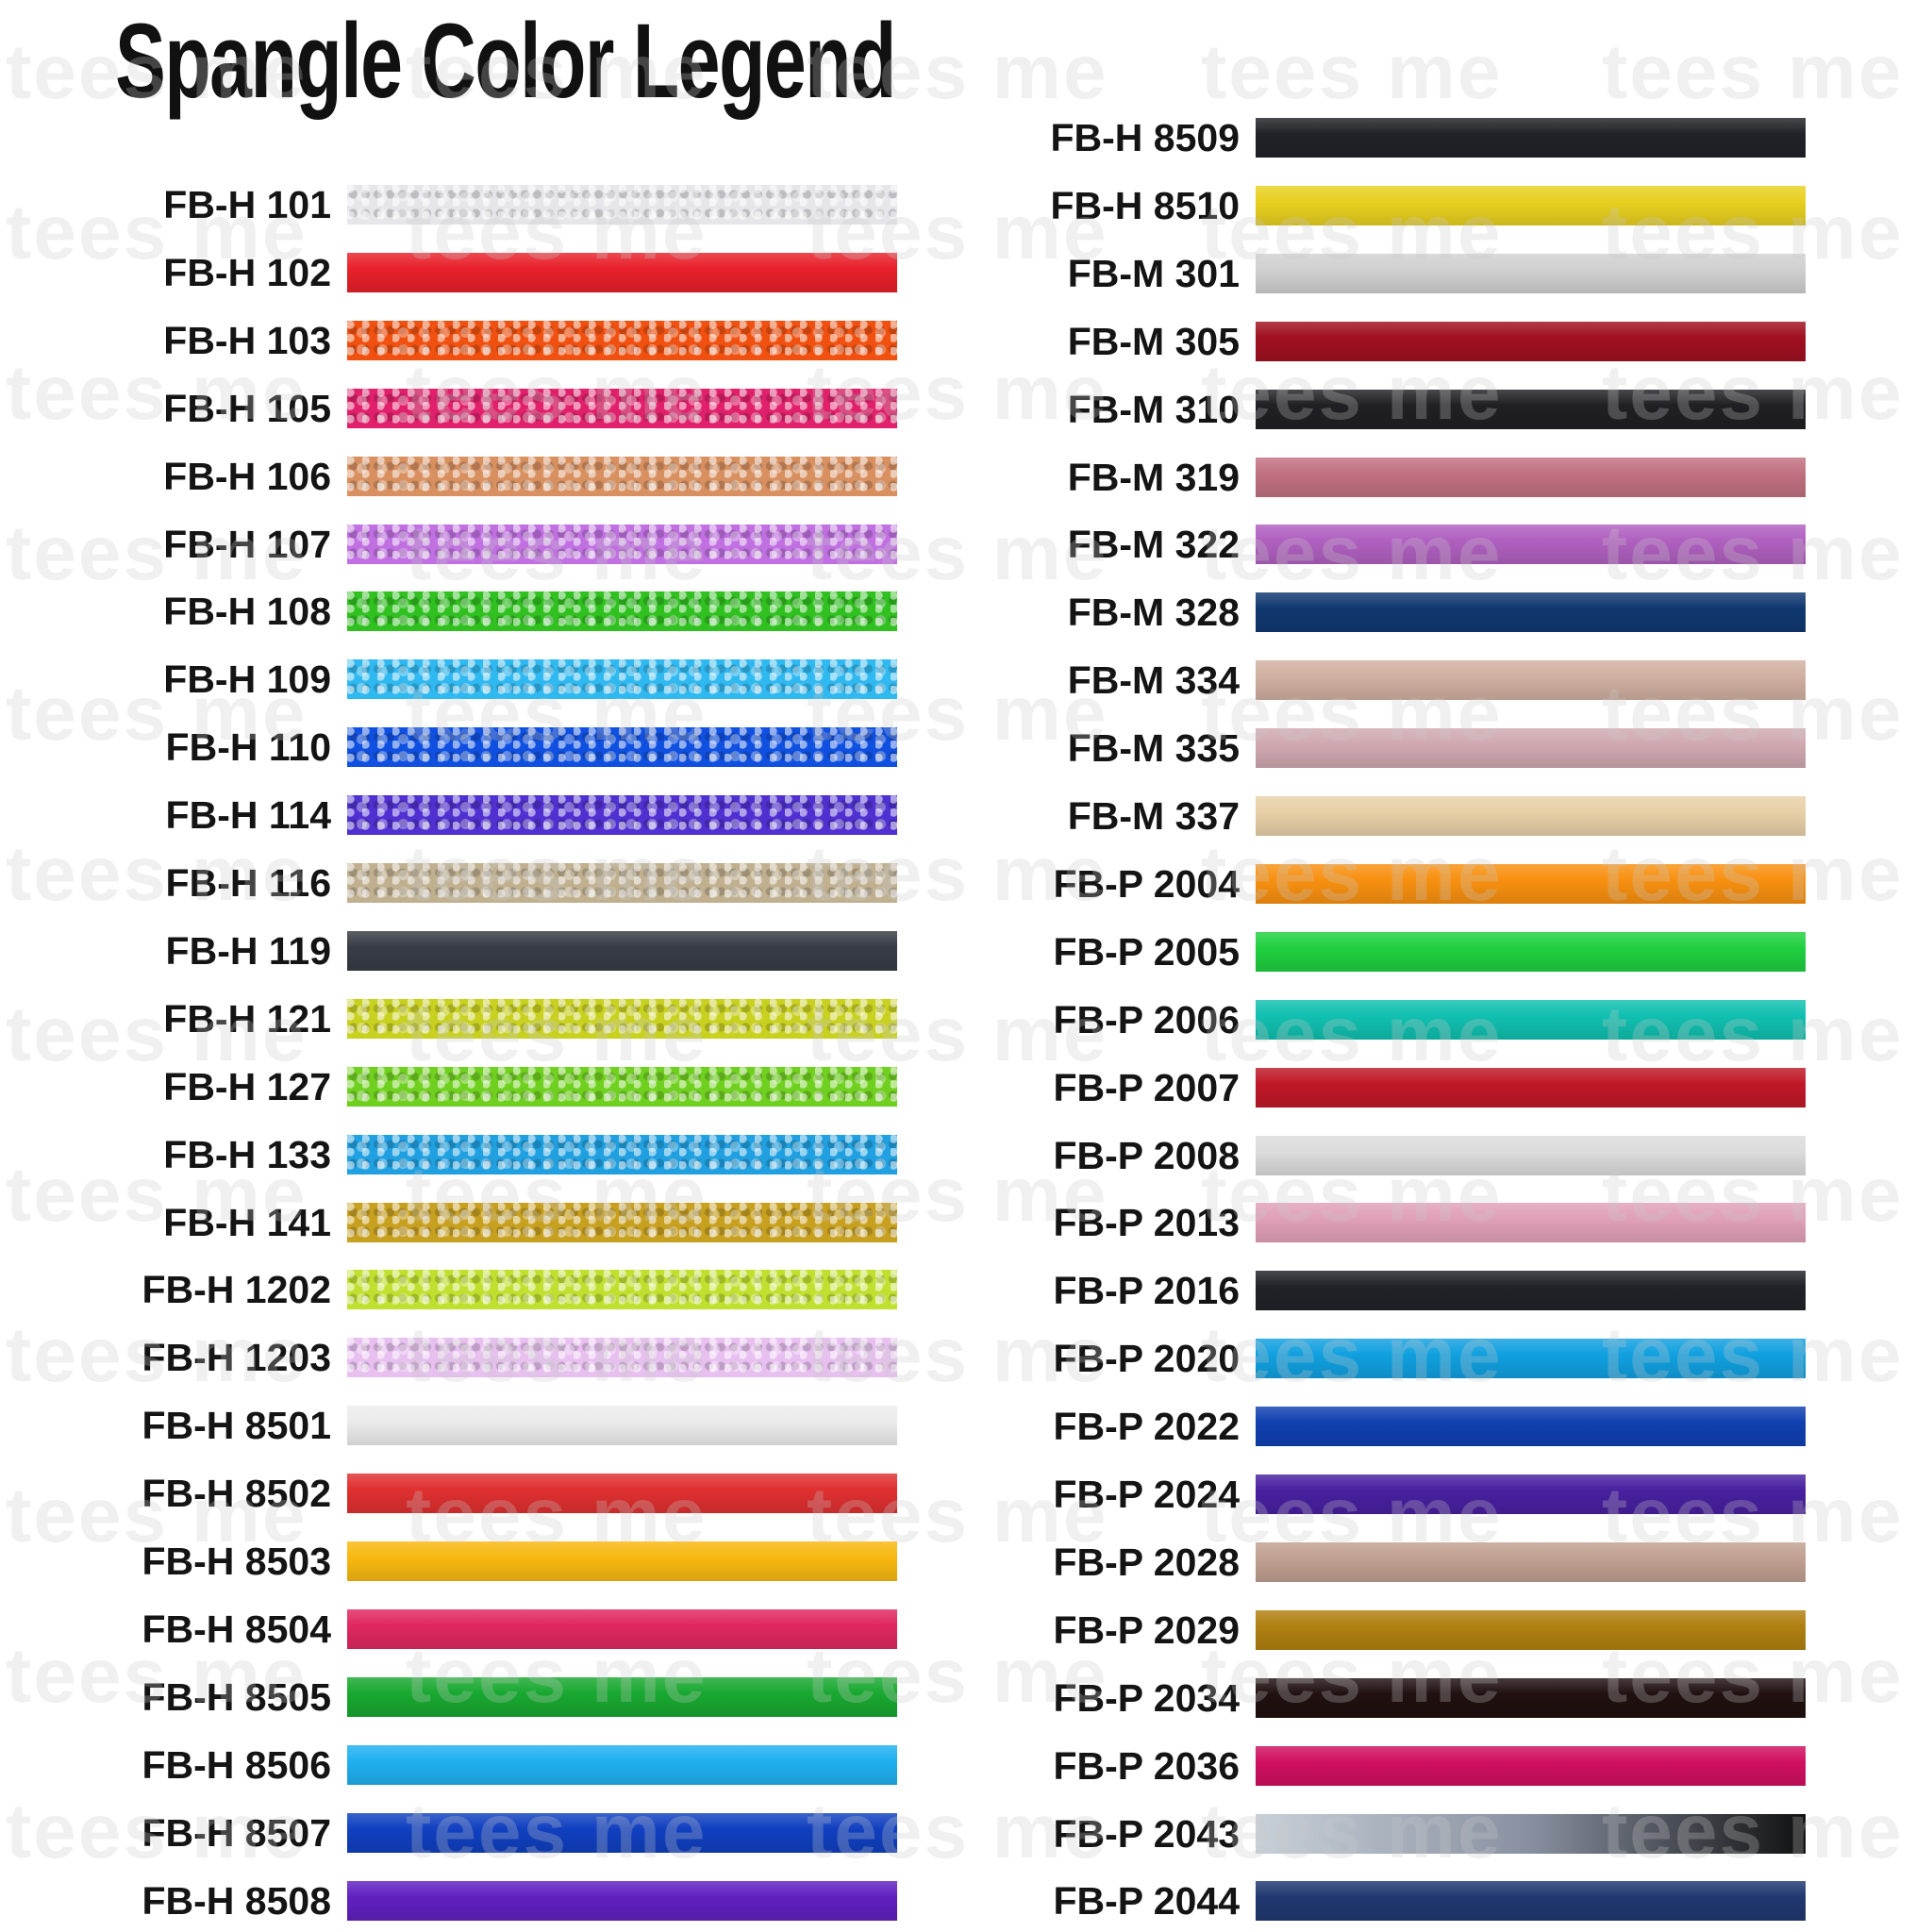  I want to click on legend-row: FB-H 119, so click(448, 951).